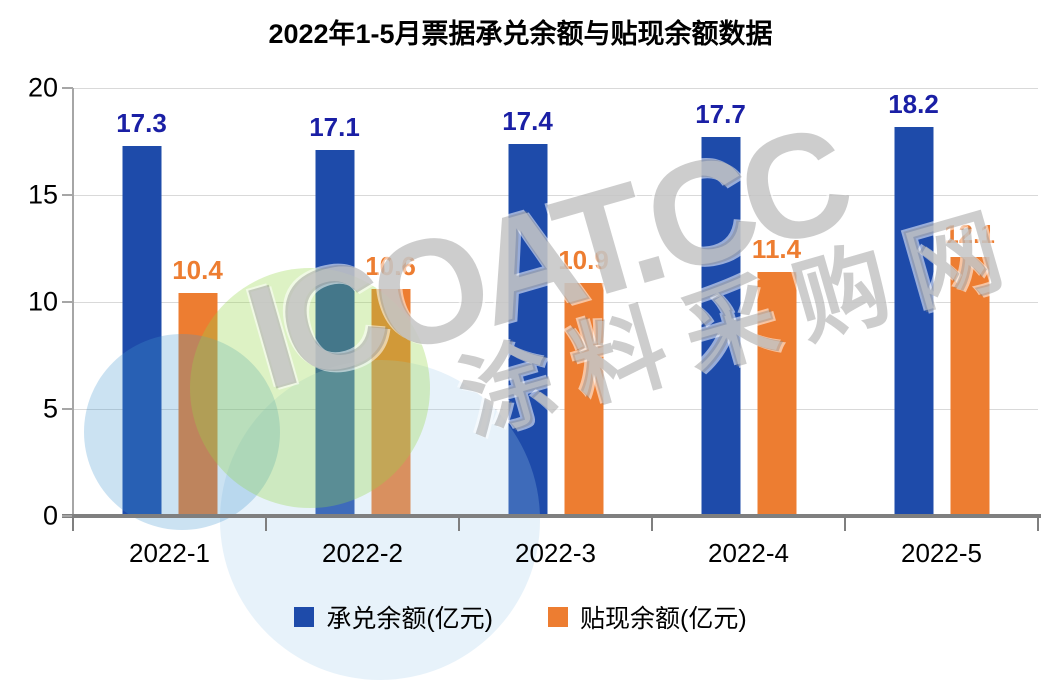 This screenshot has width=1041, height=680. Describe the element at coordinates (50, 408) in the screenshot. I see `y-axis-tick-label-5: 5` at that location.